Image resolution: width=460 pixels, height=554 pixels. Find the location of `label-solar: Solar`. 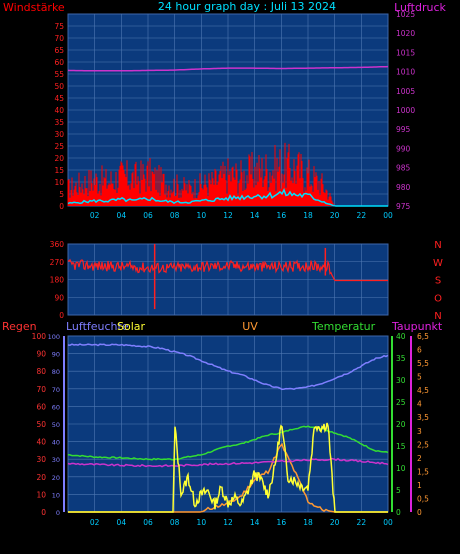

label-solar: Solar is located at coordinates (131, 326).